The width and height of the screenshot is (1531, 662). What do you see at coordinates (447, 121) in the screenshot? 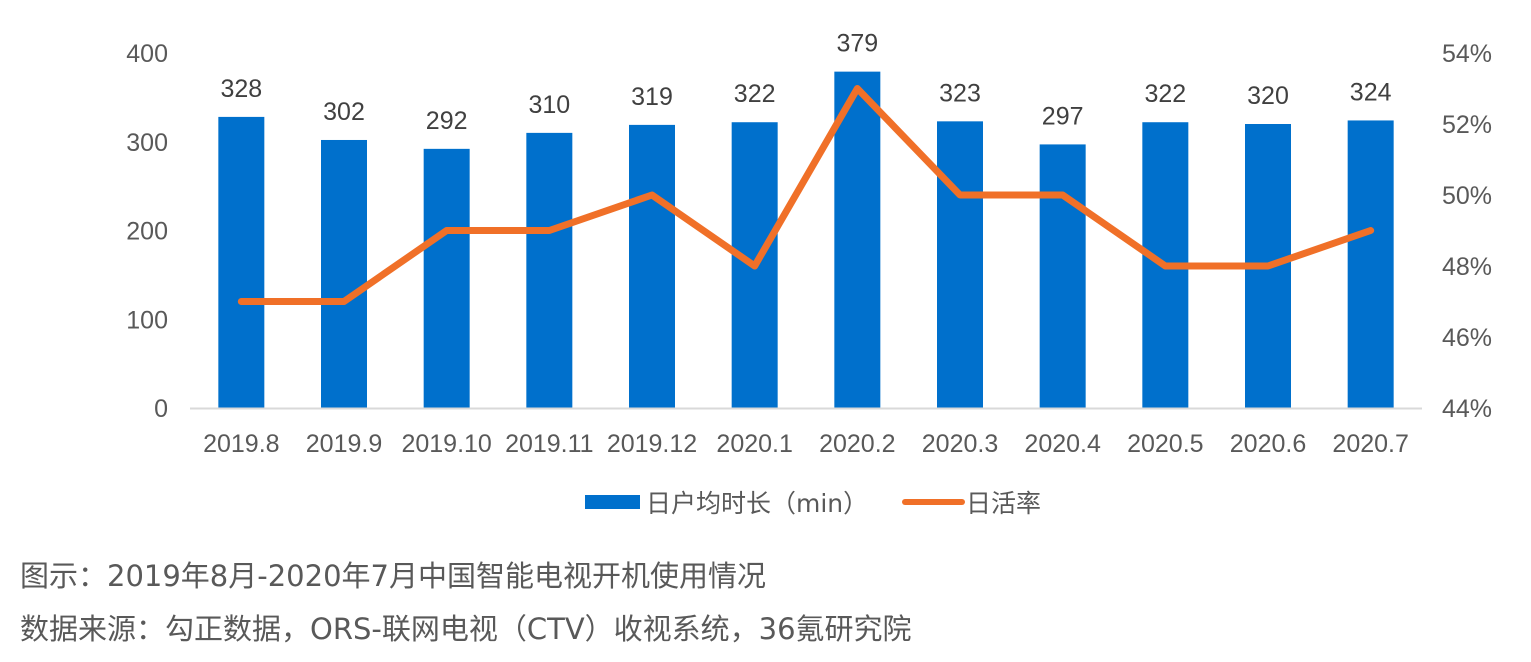
I see `bar-data-label: 292` at bounding box center [447, 121].